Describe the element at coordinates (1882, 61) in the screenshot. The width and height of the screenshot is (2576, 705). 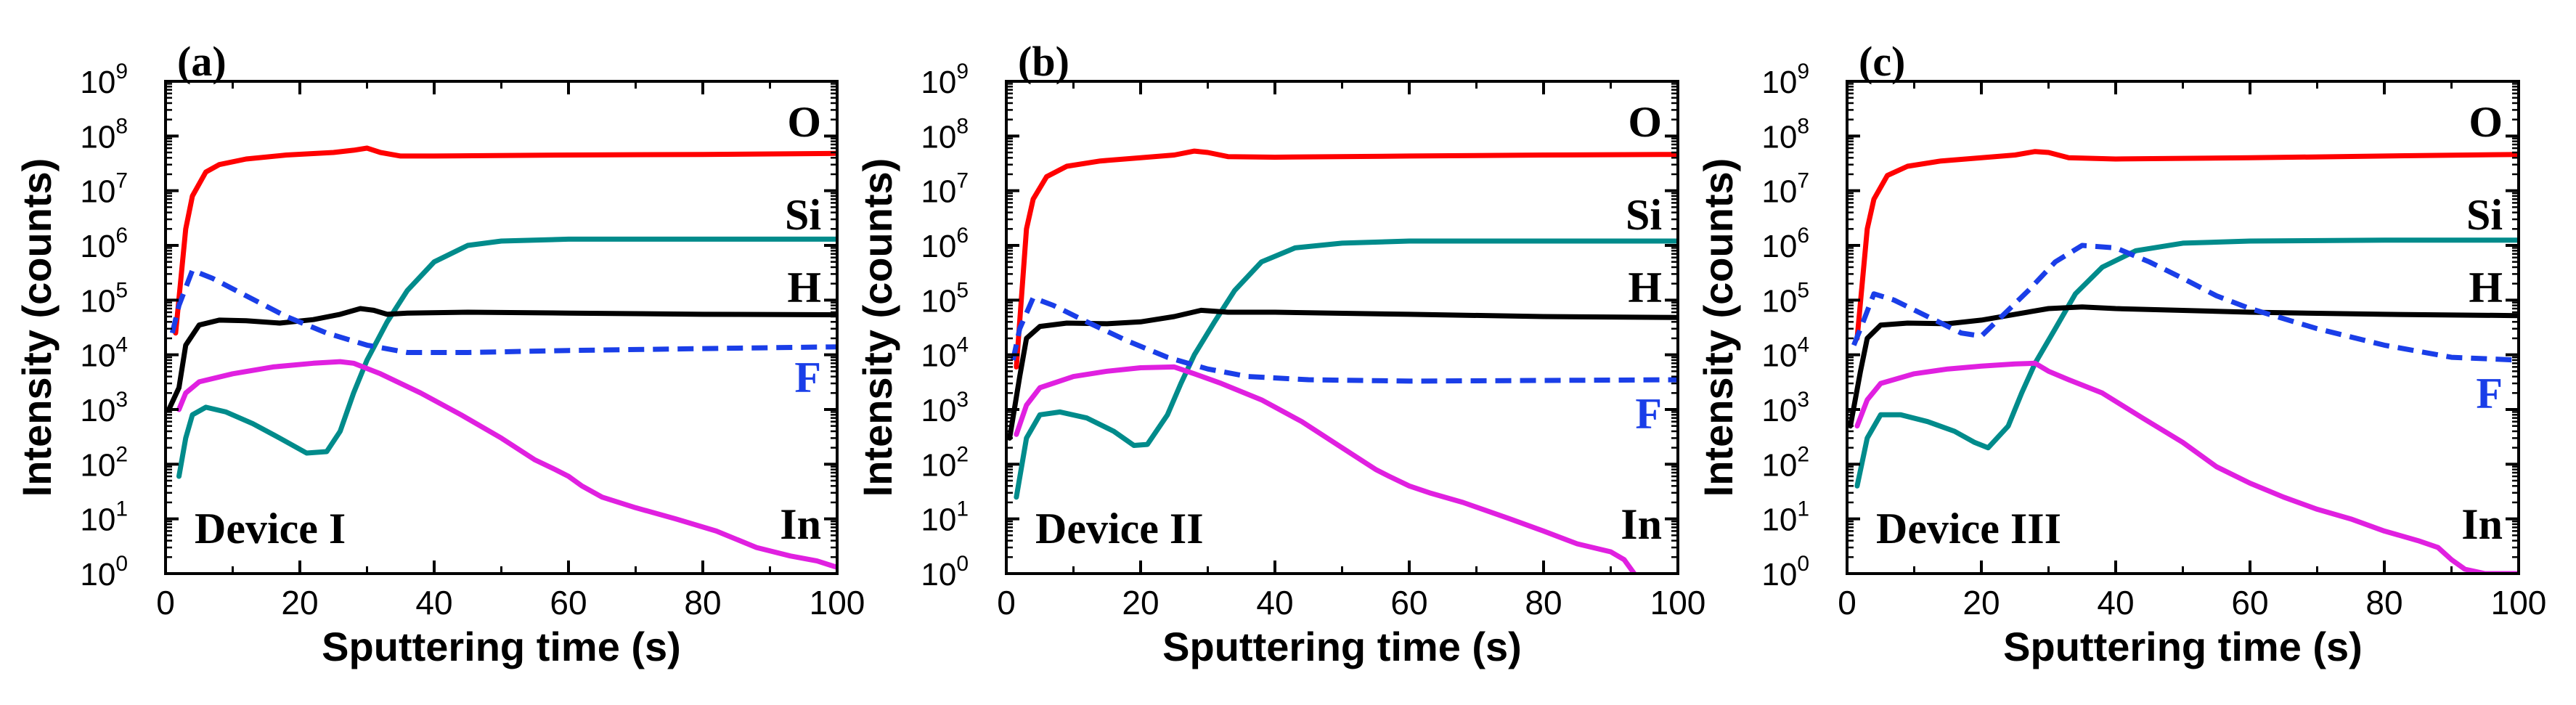
I see `panel-label: (c)` at that location.